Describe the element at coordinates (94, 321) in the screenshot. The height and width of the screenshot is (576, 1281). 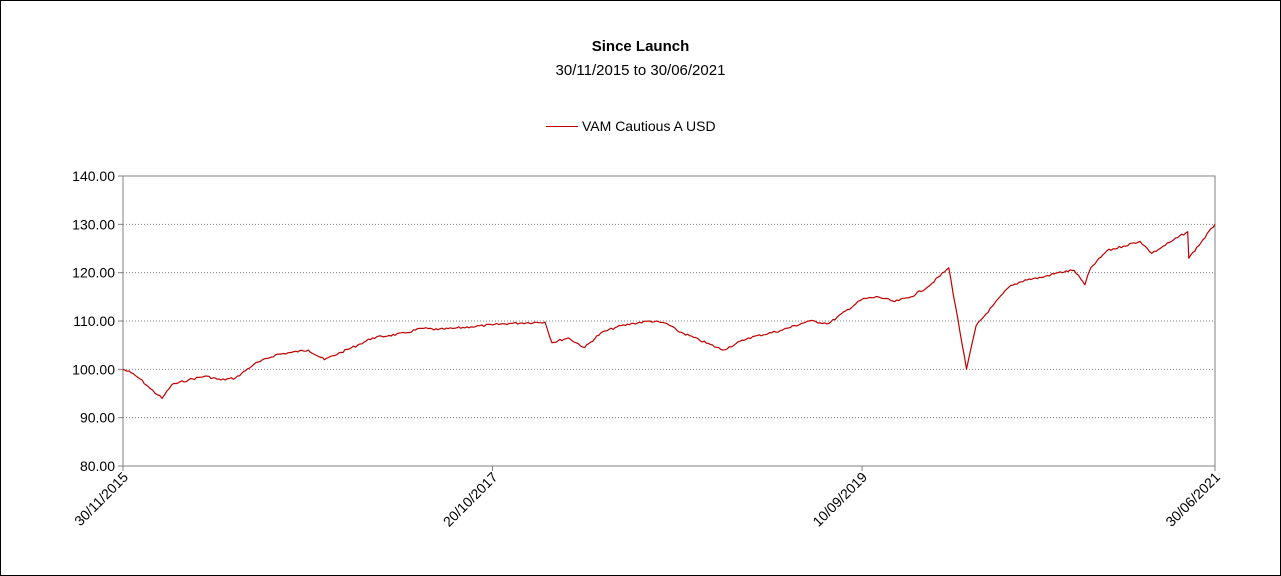
I see `y-tick-label: 110.00` at that location.